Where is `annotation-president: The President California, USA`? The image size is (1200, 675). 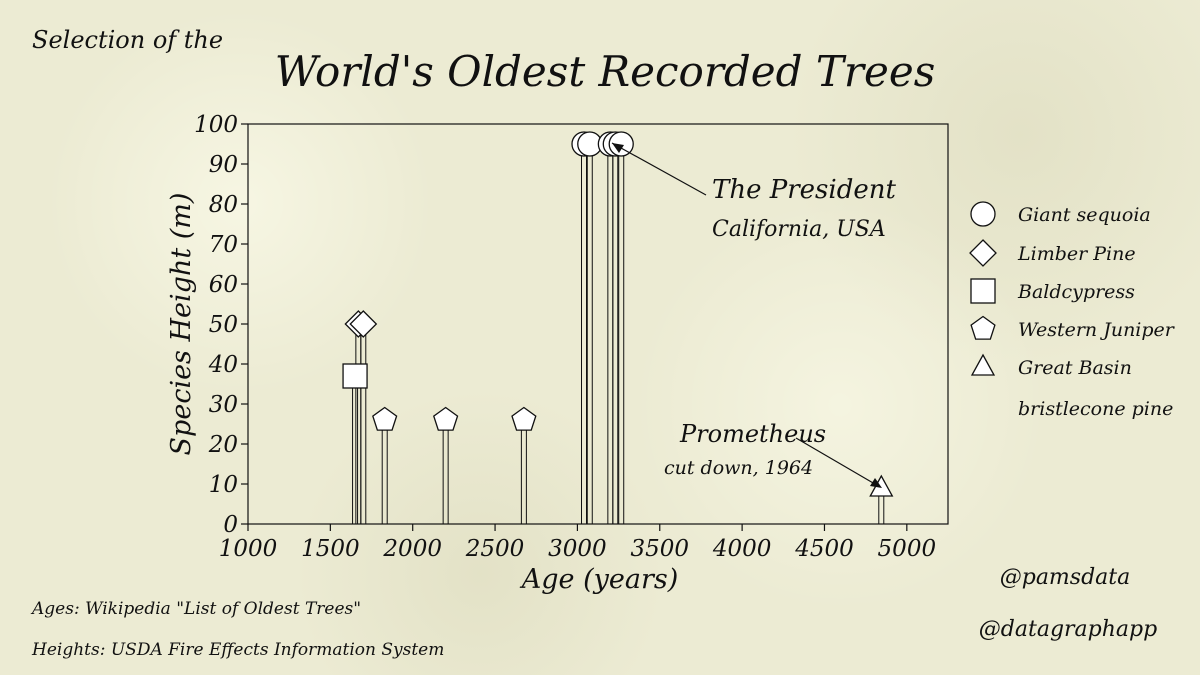
annotation-president: The President California, USA is located at coordinates (753, 192).